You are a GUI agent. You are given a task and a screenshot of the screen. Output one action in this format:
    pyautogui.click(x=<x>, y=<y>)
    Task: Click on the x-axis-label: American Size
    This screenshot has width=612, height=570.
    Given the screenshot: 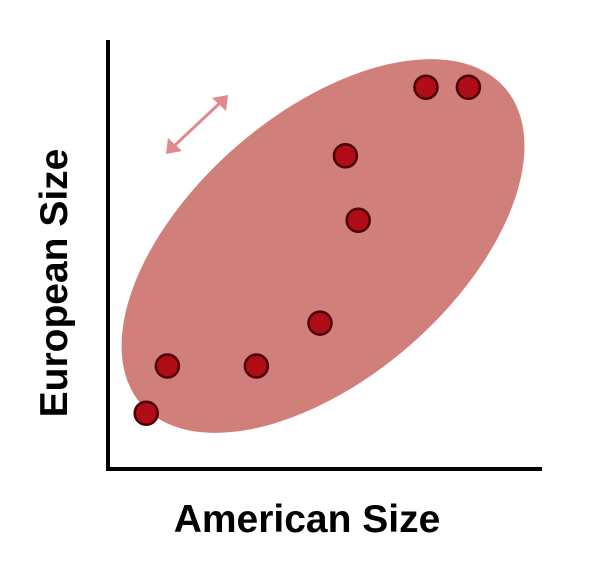 What is the action you would take?
    pyautogui.click(x=307, y=519)
    